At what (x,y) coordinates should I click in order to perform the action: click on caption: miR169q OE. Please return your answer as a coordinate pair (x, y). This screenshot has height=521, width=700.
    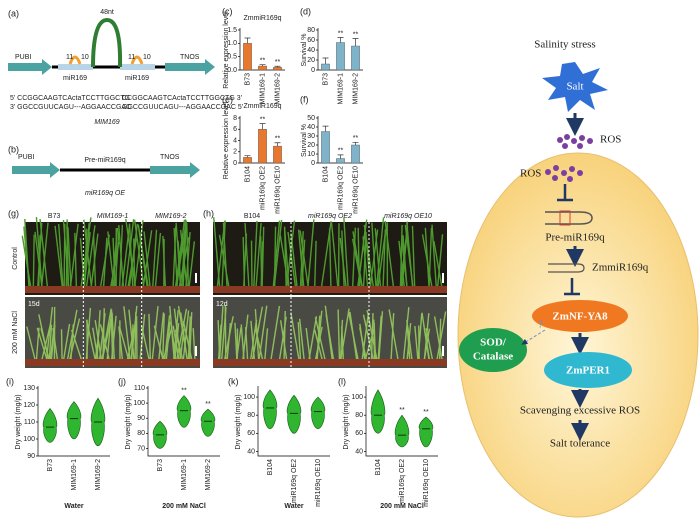
    Looking at the image, I should click on (105, 193).